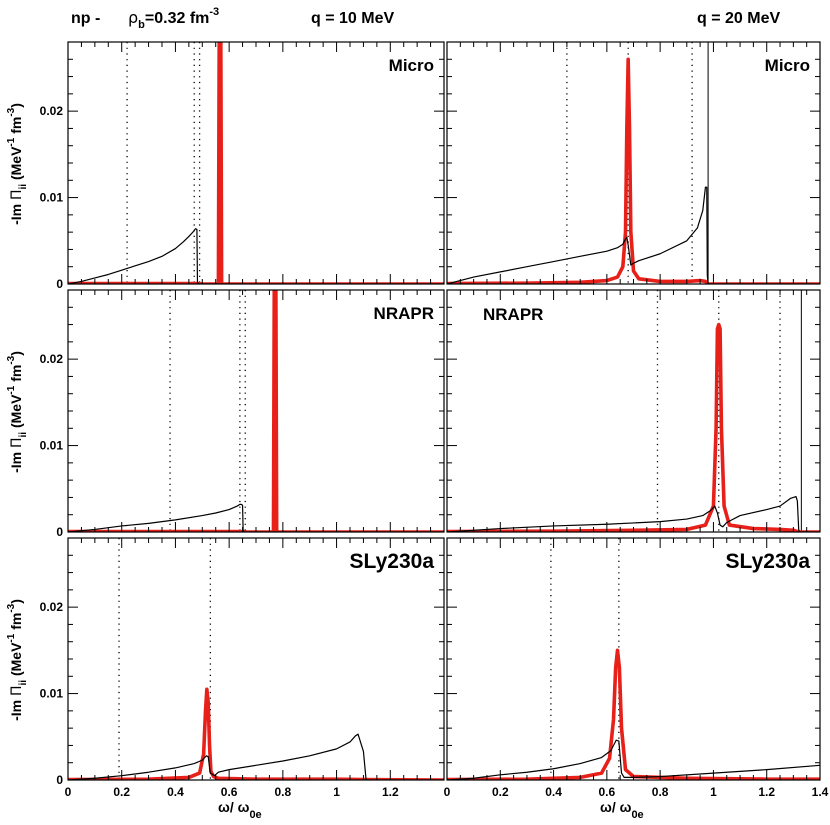 Image resolution: width=830 pixels, height=825 pixels. I want to click on x-axis-label-left: ω/ ω0e, so click(240, 810).